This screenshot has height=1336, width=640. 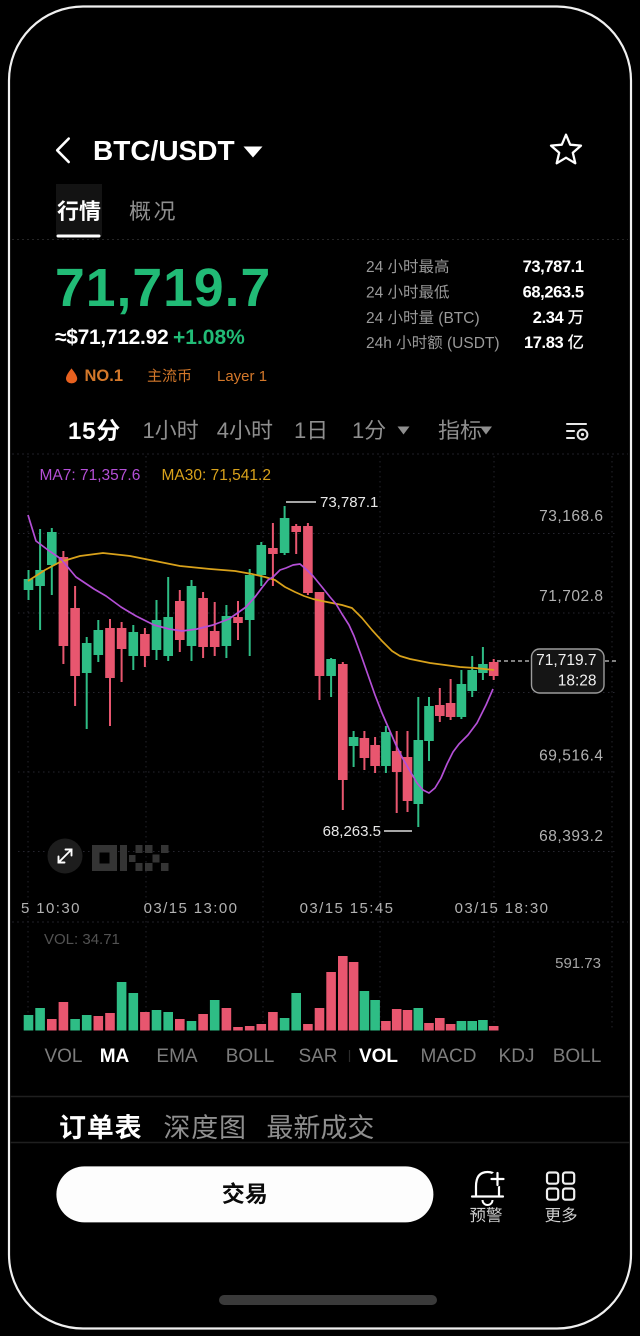 What do you see at coordinates (577, 681) in the screenshot?
I see `svg-text: 18:28` at bounding box center [577, 681].